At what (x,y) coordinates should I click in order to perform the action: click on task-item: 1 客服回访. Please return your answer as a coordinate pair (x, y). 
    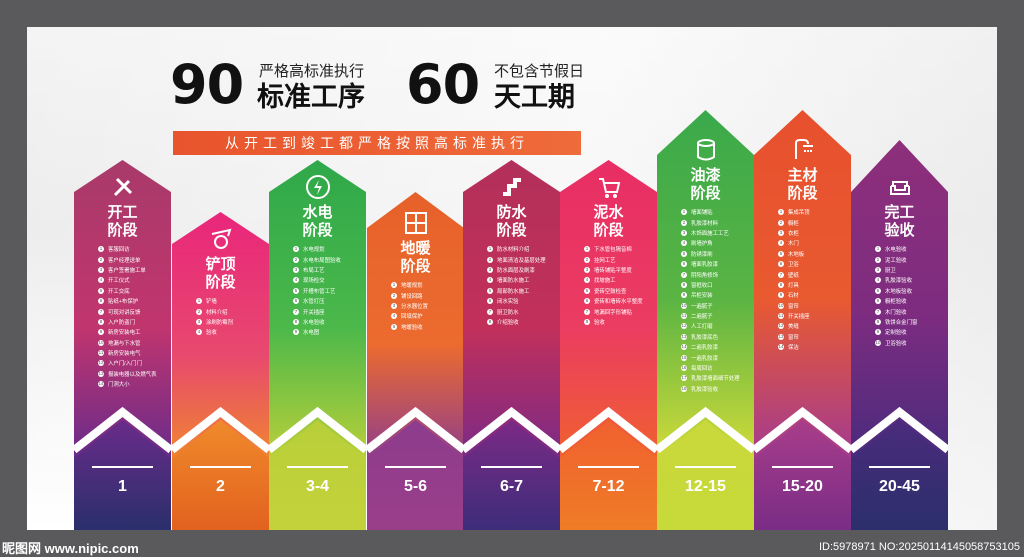
    Looking at the image, I should click on (134, 249).